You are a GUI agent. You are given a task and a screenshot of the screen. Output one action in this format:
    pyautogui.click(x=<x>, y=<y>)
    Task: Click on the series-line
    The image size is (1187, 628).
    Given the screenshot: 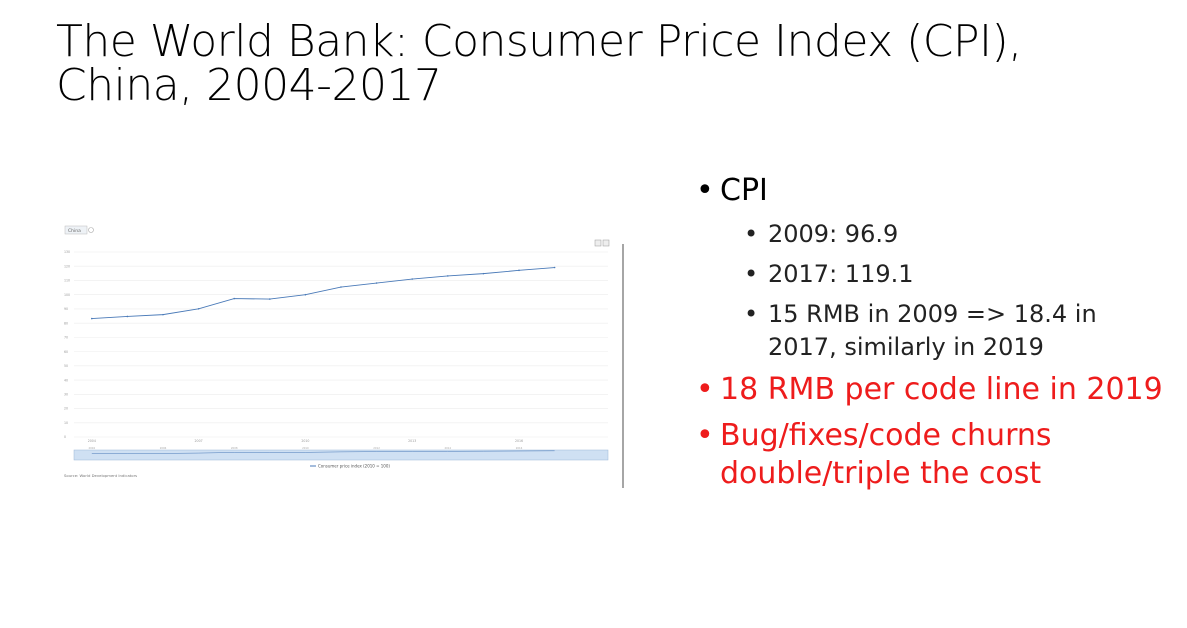 What is the action you would take?
    pyautogui.click(x=323, y=293)
    